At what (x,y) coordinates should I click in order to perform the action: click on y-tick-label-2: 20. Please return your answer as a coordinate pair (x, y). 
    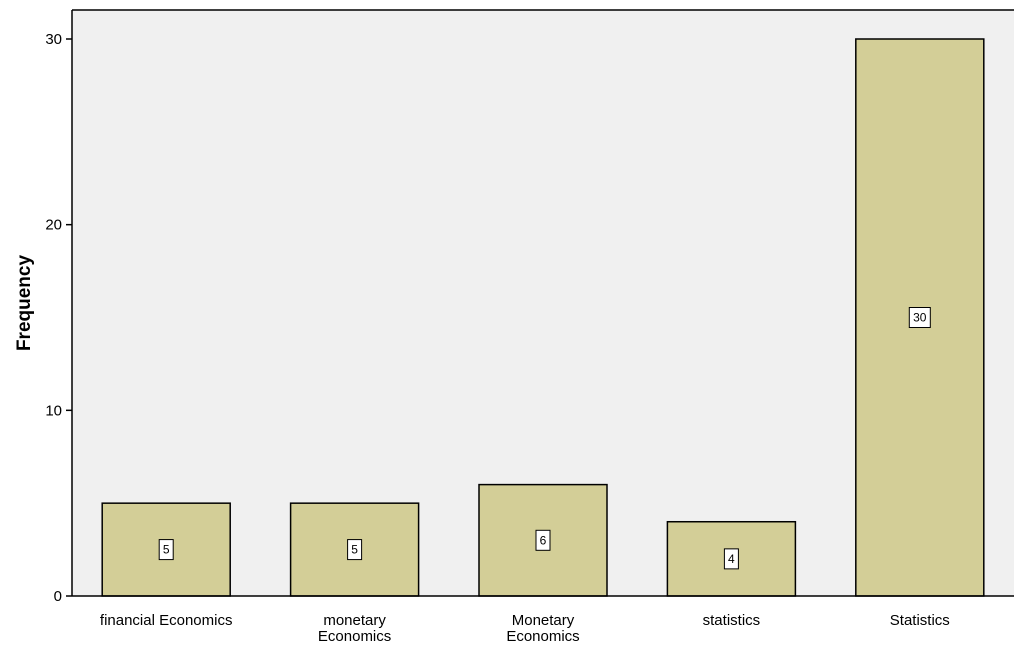
    Looking at the image, I should click on (53, 225).